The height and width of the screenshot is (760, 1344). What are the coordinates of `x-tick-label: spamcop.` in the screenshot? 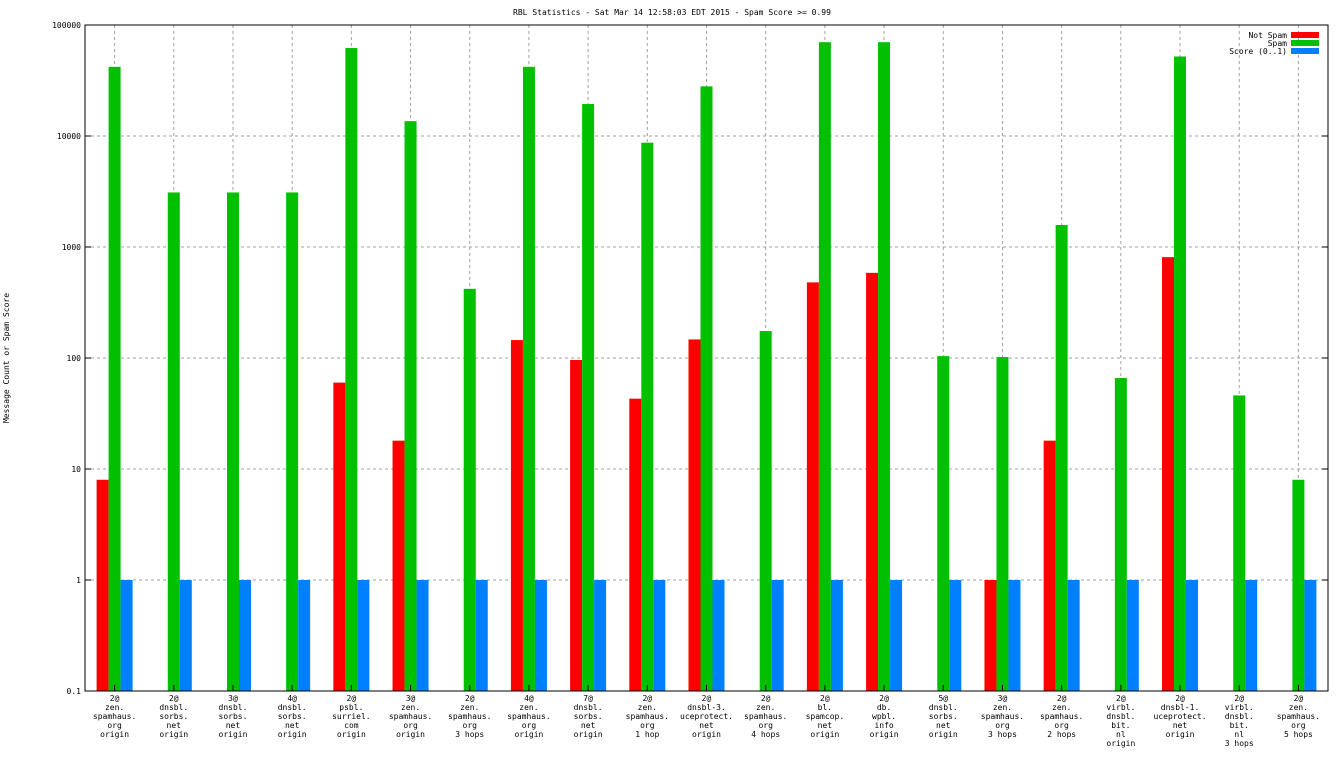 It's located at (825, 716).